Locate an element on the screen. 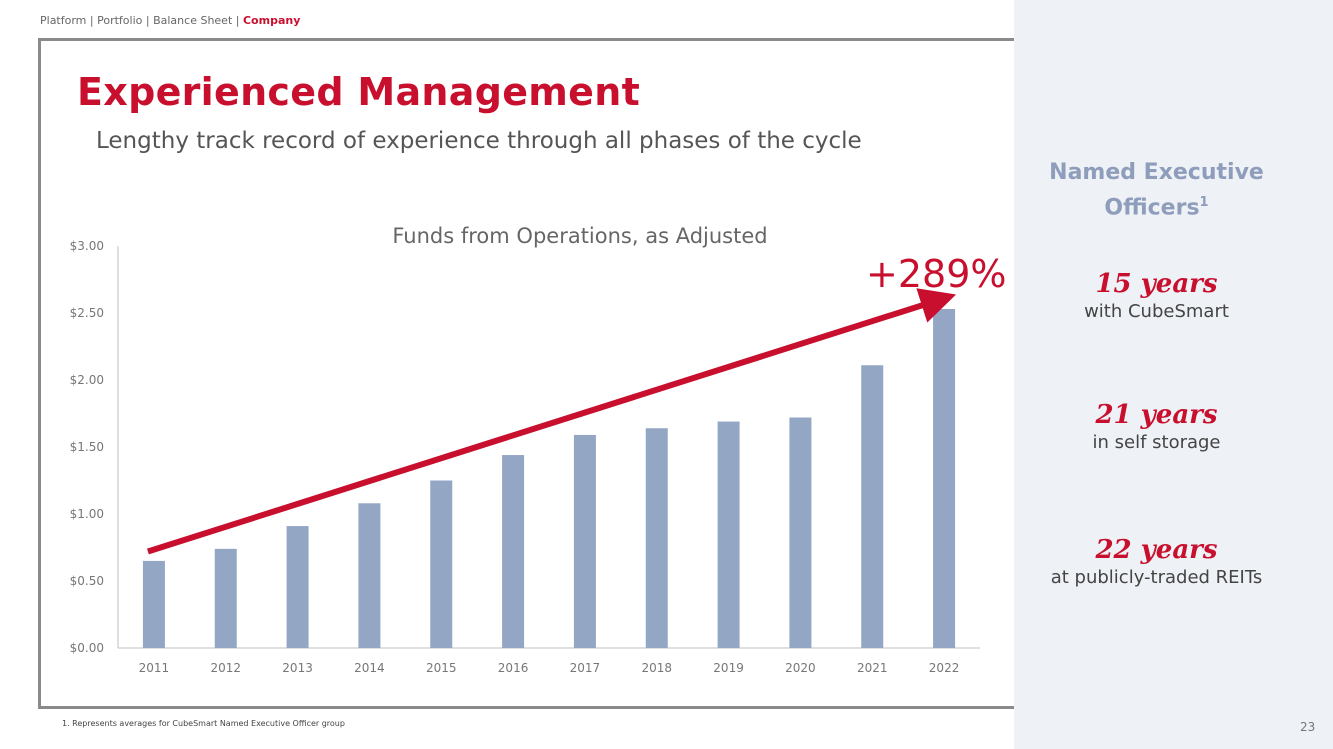 The height and width of the screenshot is (749, 1333). stat-tenure-reits: 22 years at publicly-traded REITs is located at coordinates (1156, 562).